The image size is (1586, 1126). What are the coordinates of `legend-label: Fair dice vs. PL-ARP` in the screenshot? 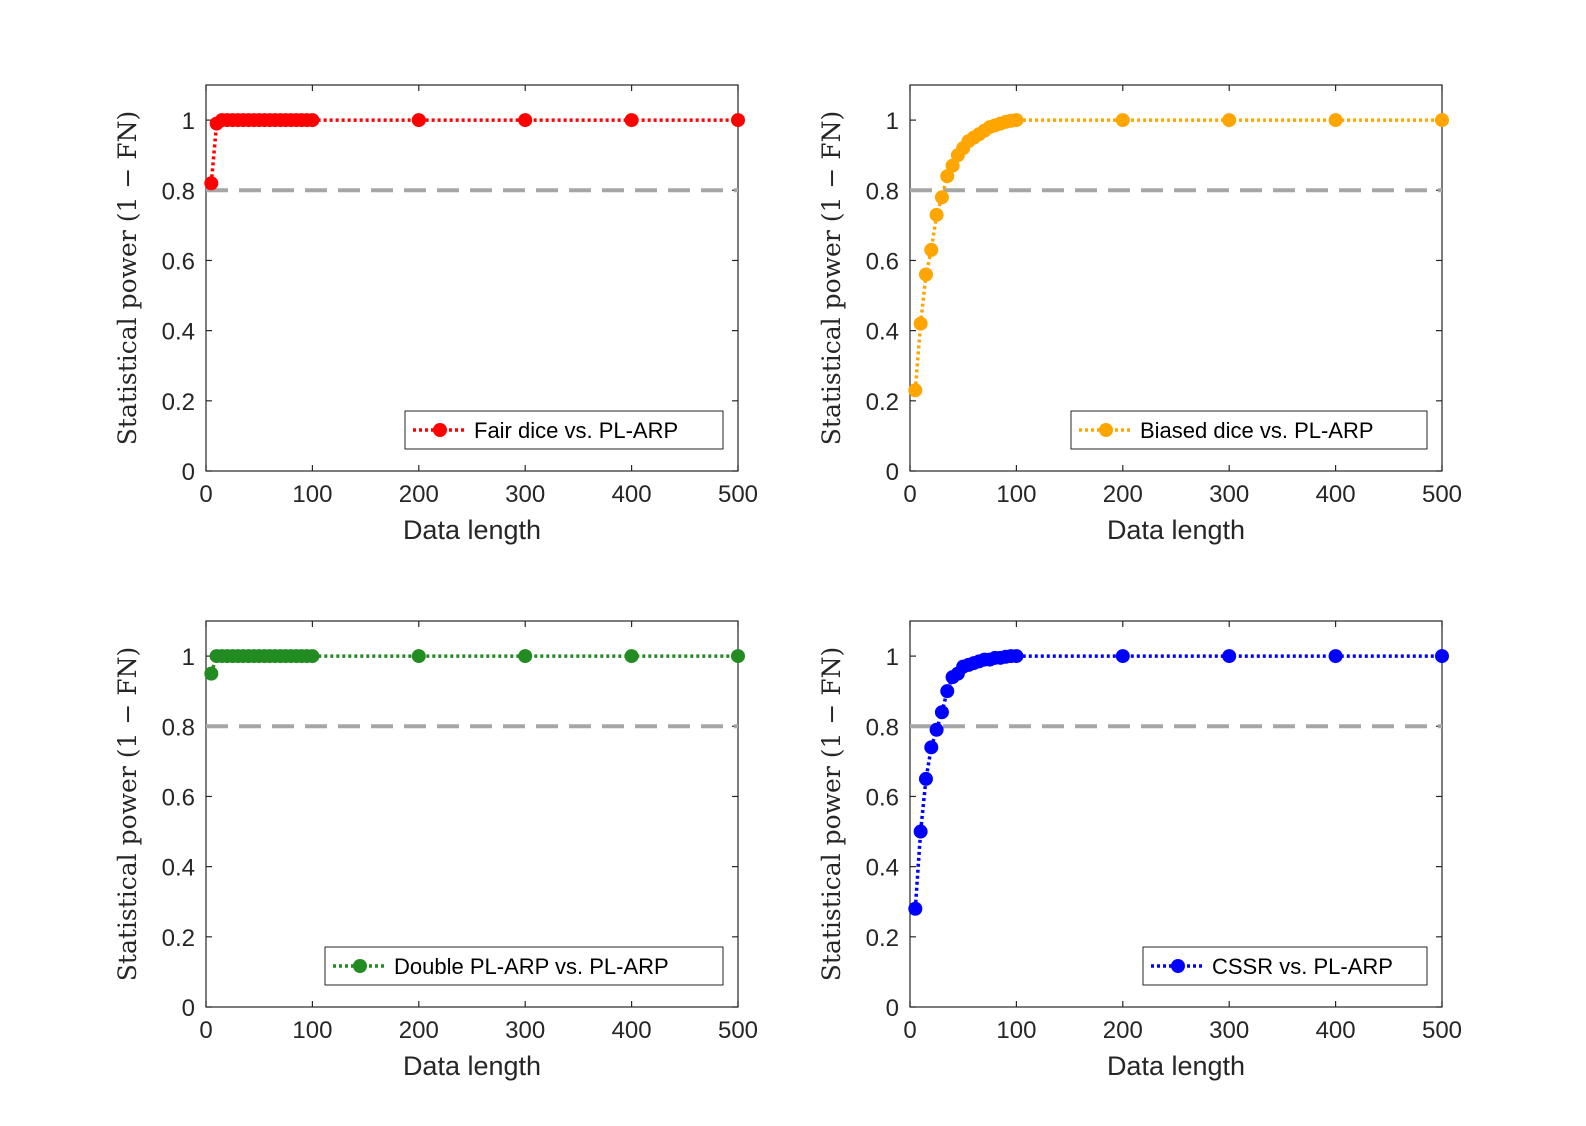 It's located at (576, 430).